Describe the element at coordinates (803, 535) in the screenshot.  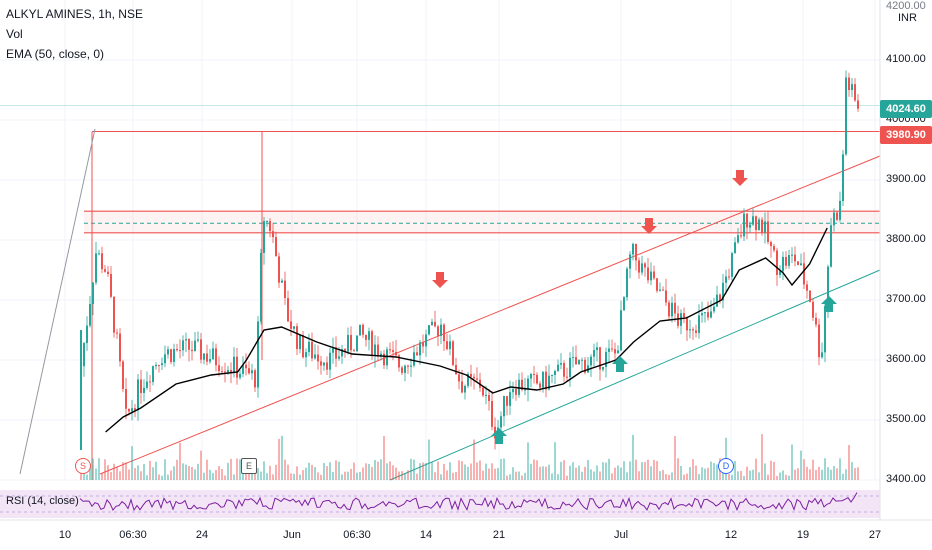
I see `x-tick-label: 19` at that location.